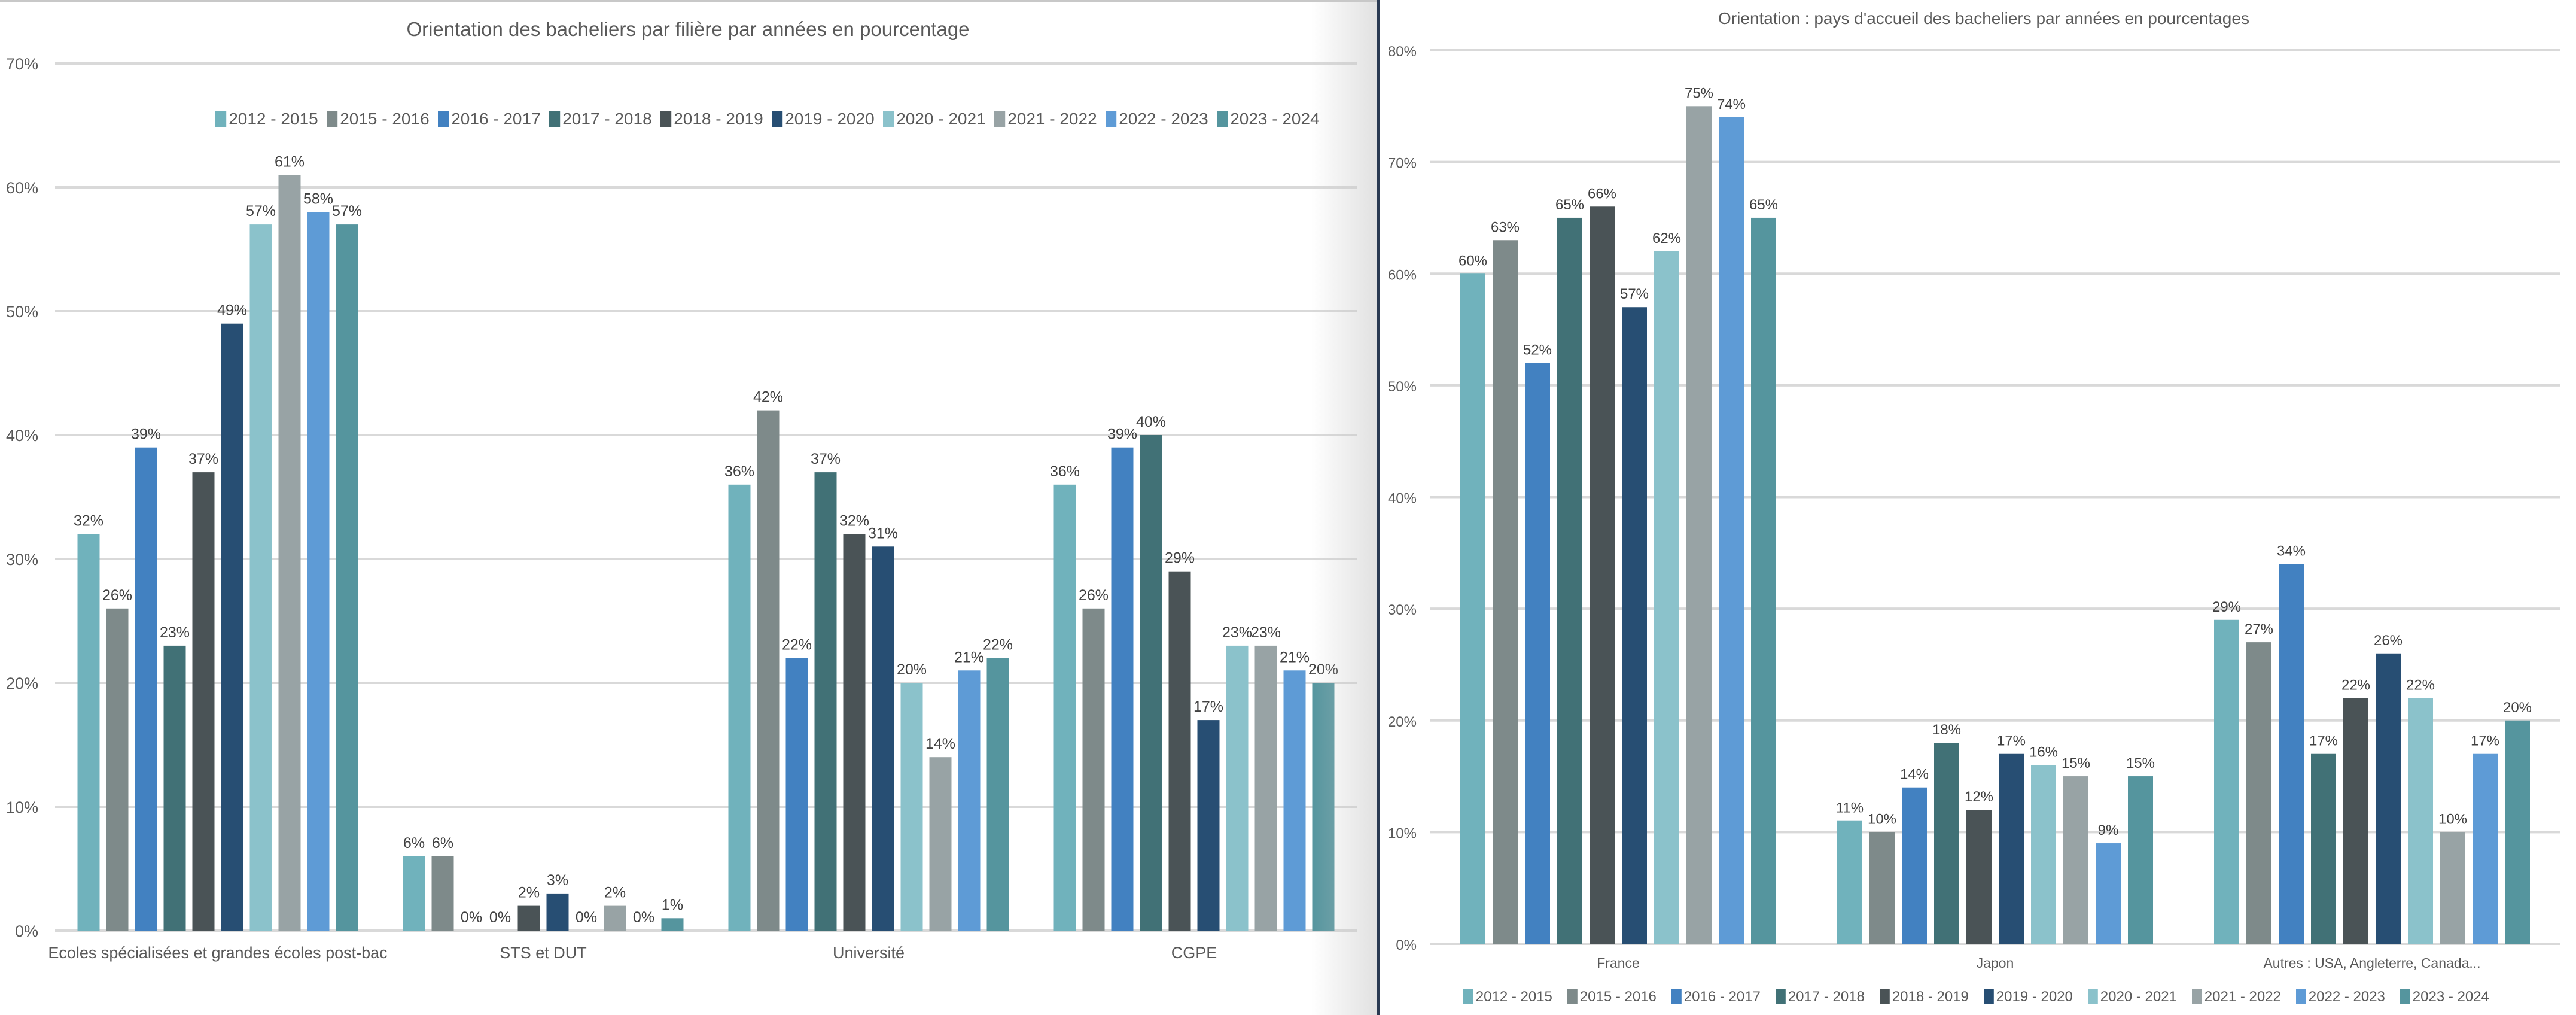 This screenshot has height=1015, width=2576. What do you see at coordinates (829, 119) in the screenshot?
I see `legend-item: 2019 - 2020` at bounding box center [829, 119].